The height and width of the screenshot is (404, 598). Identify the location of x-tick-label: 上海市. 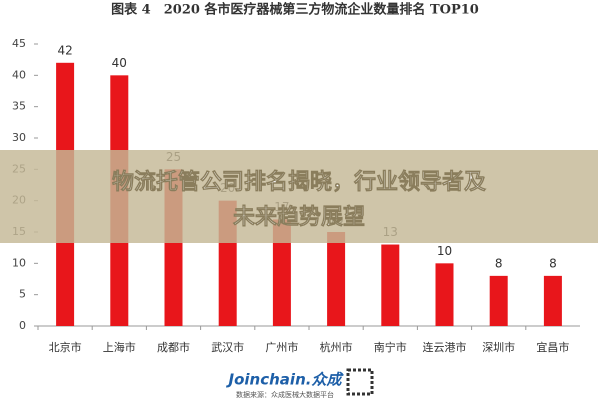
(119, 347).